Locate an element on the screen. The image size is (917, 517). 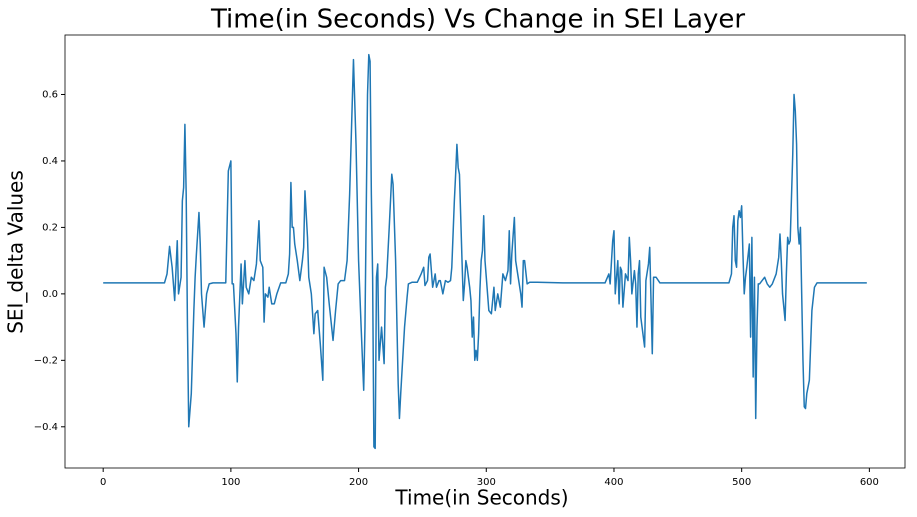
y-tick-label: 0.6 is located at coordinates (50, 94).